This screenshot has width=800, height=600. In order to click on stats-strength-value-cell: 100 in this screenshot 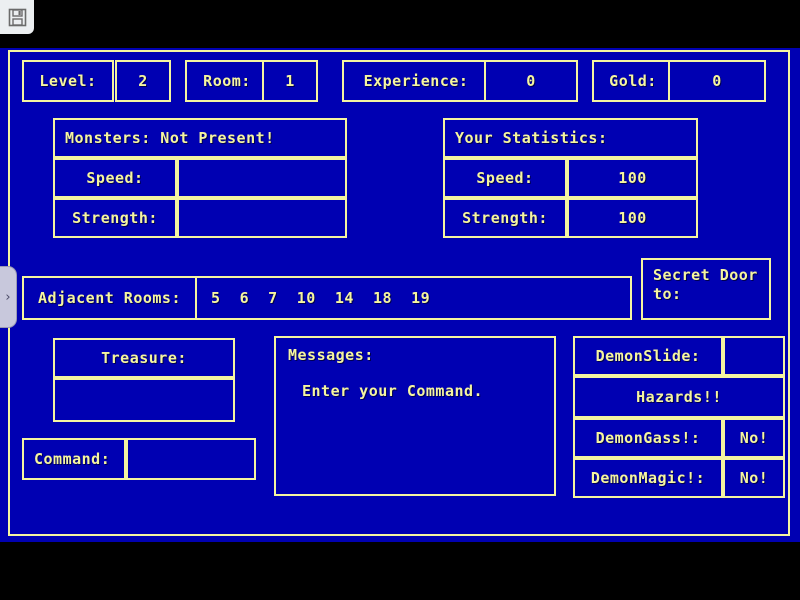, I will do `click(632, 218)`.